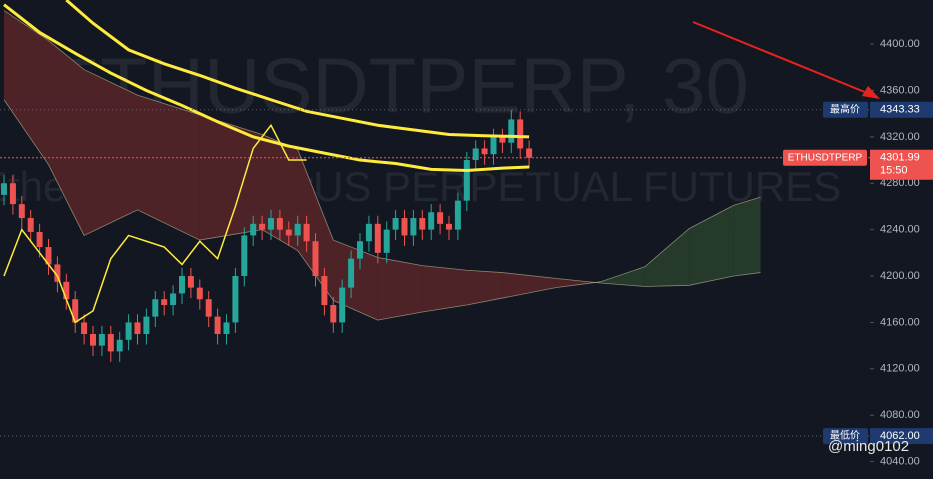 Image resolution: width=933 pixels, height=479 pixels. Describe the element at coordinates (900, 90) in the screenshot. I see `y-tick-label: 4360.00` at that location.